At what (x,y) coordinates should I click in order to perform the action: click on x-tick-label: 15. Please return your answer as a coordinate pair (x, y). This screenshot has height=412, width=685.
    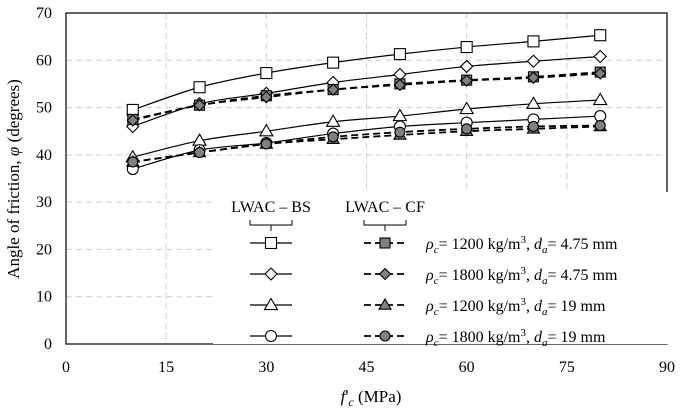
    Looking at the image, I should click on (166, 367).